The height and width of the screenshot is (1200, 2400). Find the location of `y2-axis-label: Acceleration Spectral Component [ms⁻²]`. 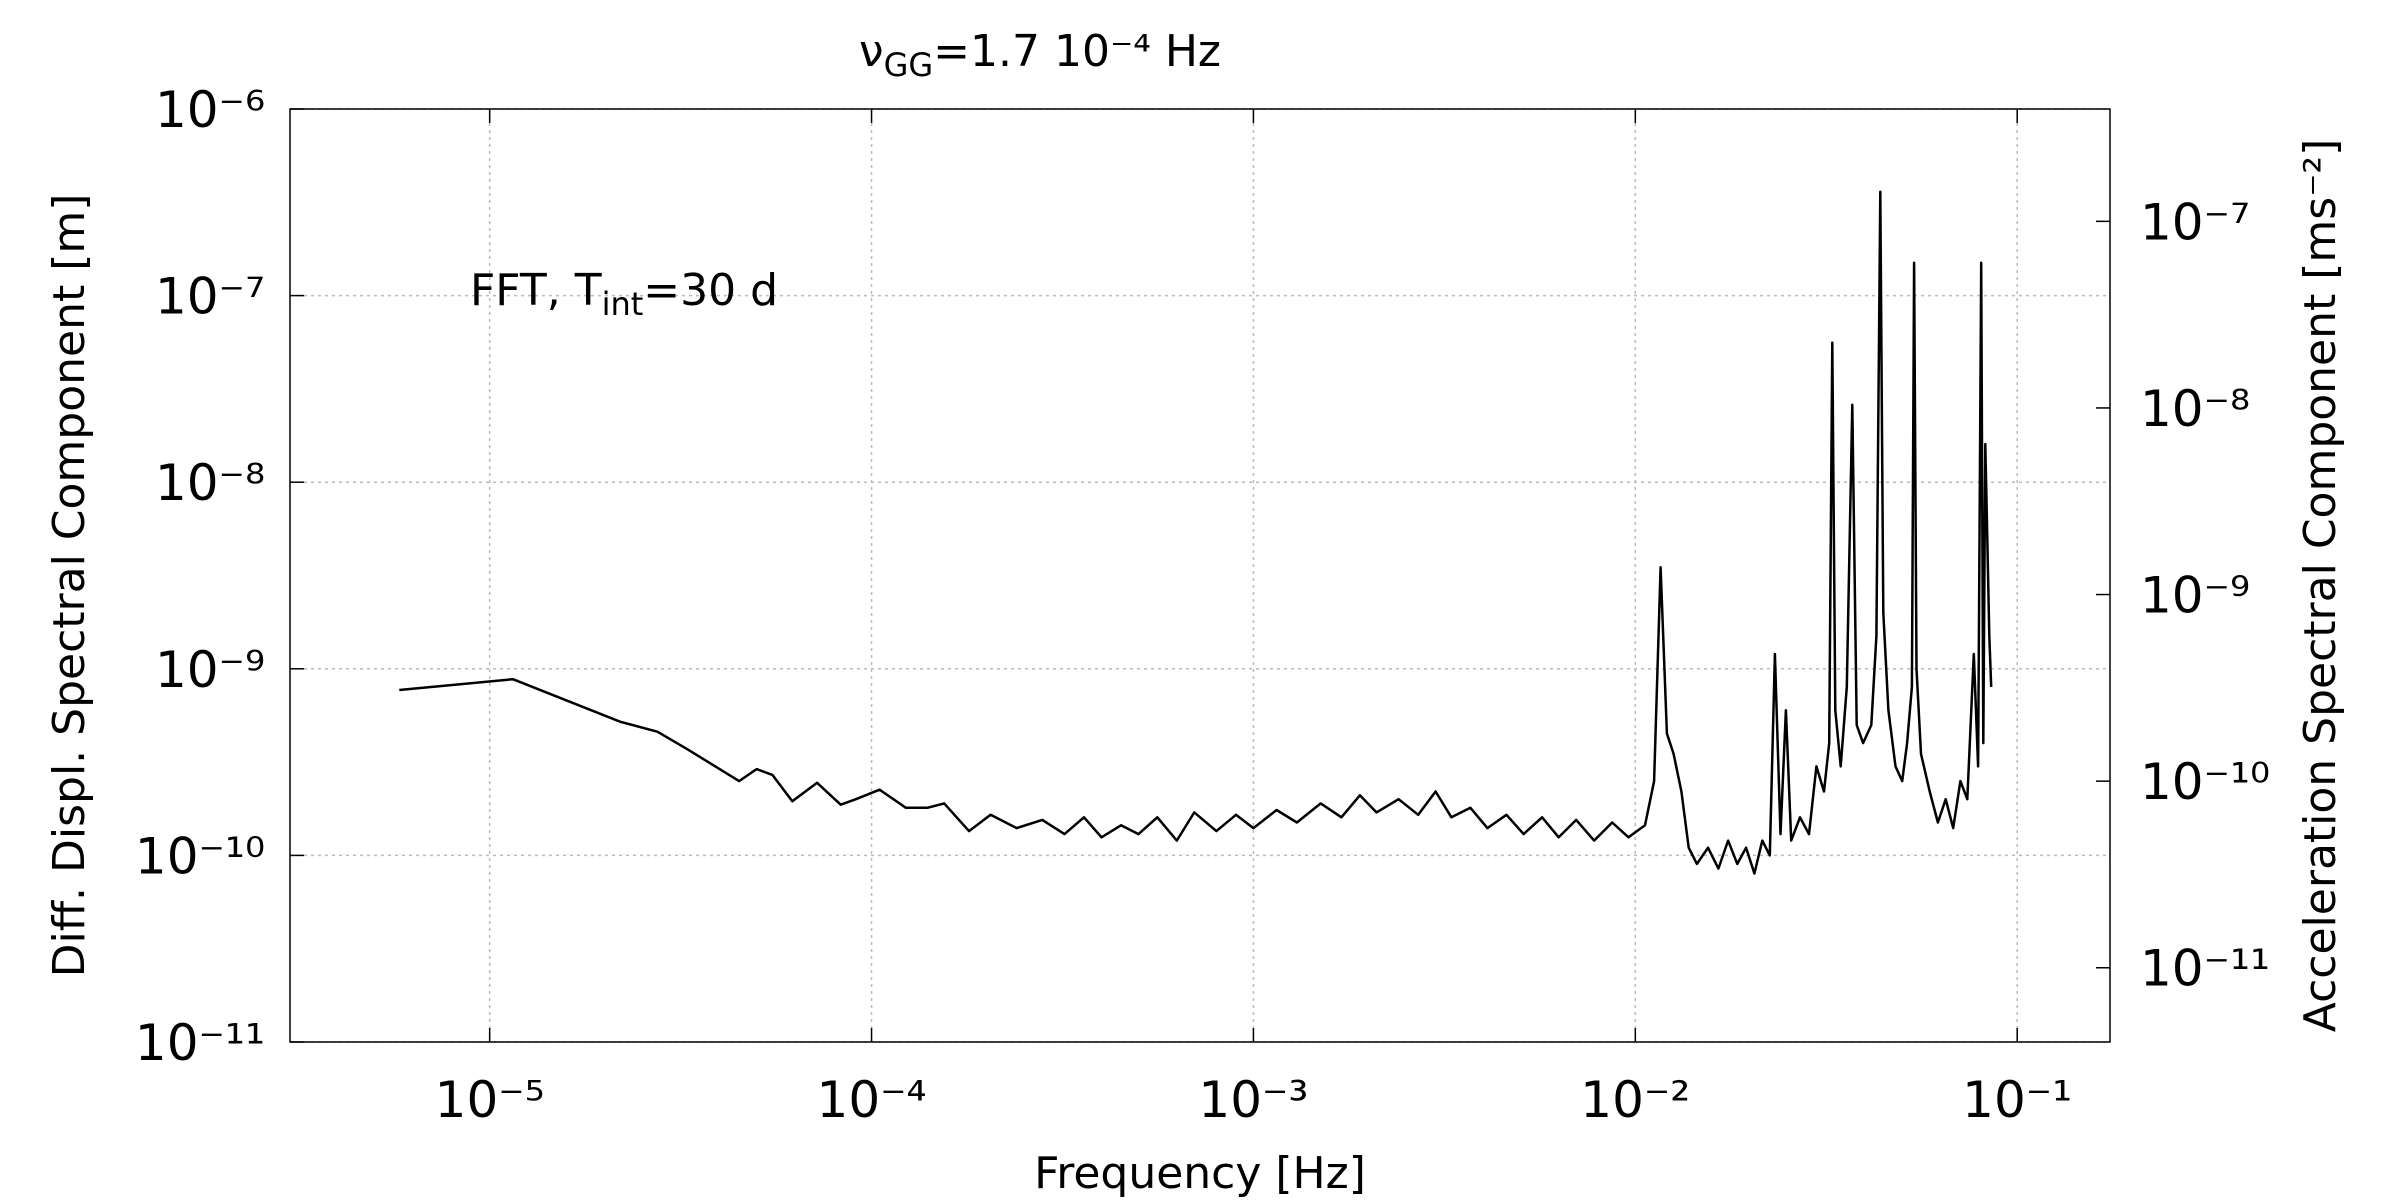

y2-axis-label: Acceleration Spectral Component [ms⁻²] is located at coordinates (2320, 585).